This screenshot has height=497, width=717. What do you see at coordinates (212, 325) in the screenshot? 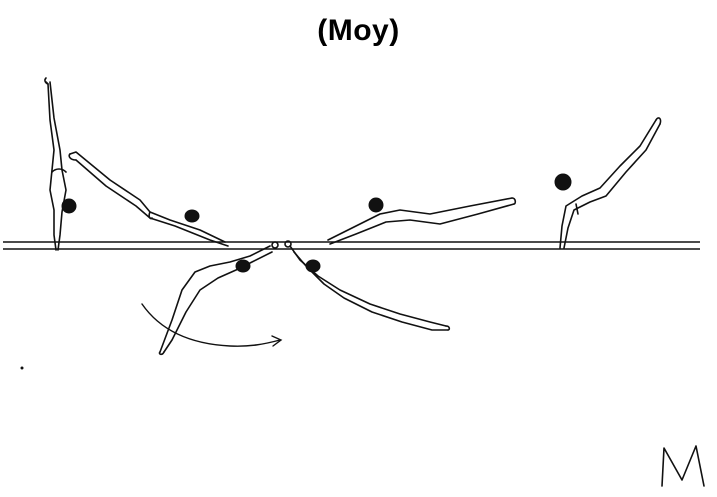
I see `swing-direction-arrow` at bounding box center [212, 325].